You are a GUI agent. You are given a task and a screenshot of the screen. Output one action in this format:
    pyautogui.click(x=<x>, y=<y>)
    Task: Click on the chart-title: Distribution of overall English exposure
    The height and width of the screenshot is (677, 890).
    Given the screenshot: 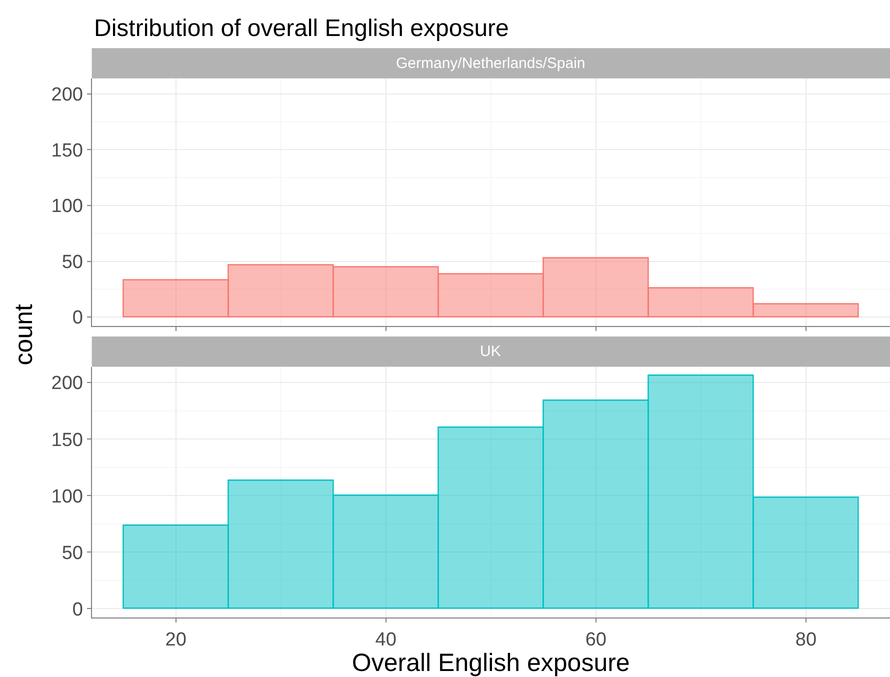 What is the action you would take?
    pyautogui.click(x=301, y=28)
    